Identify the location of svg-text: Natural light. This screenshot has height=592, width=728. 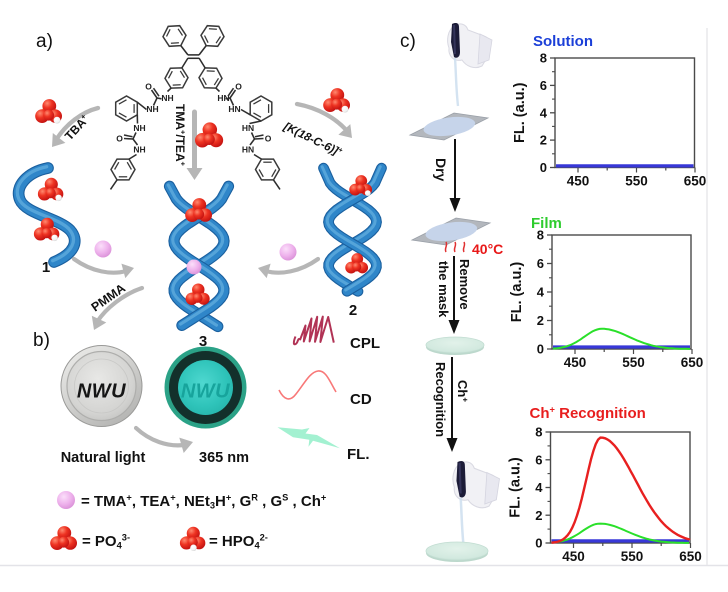
(103, 458).